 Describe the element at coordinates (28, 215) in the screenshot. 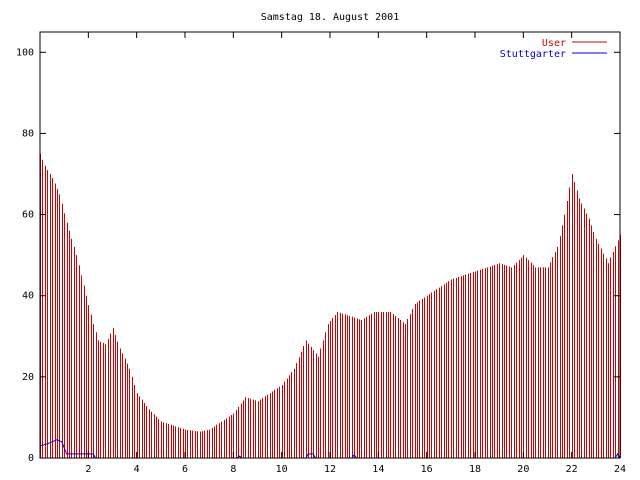

I see `y-tick-label: 60` at that location.